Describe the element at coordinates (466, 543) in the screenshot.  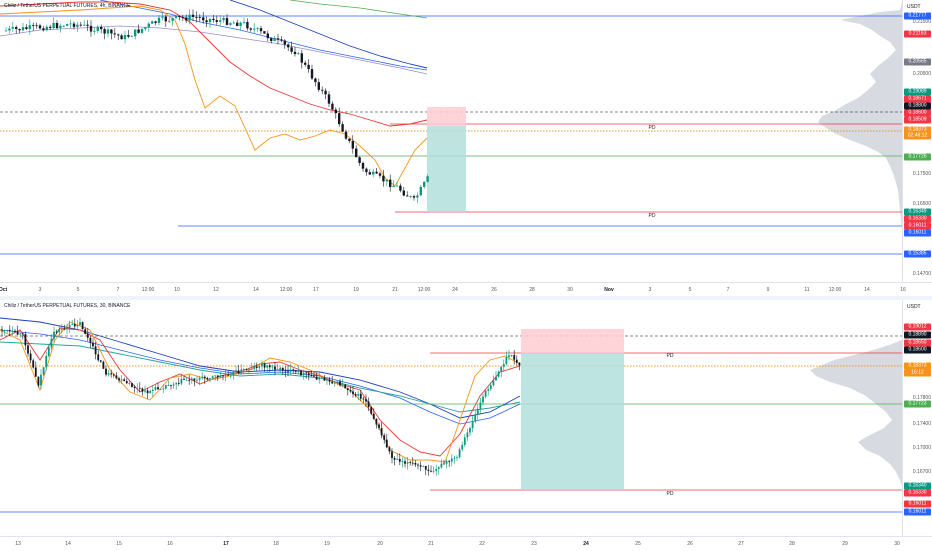
I see `bottom-time-axis: 13 14 15 16 17 18 19 20 21 22 23 24 25 26 27 28 29 30` at that location.